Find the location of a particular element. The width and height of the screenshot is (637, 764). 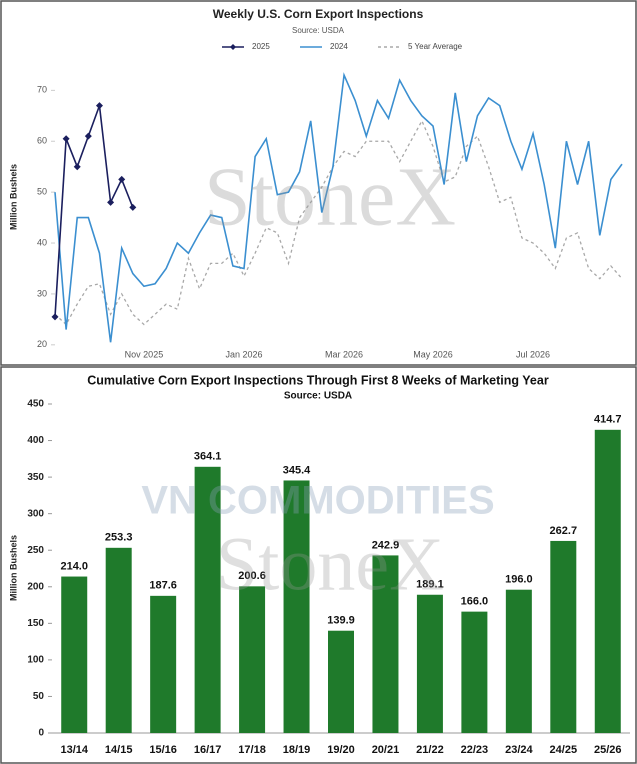

x-tick-label: 25/26 is located at coordinates (608, 750).